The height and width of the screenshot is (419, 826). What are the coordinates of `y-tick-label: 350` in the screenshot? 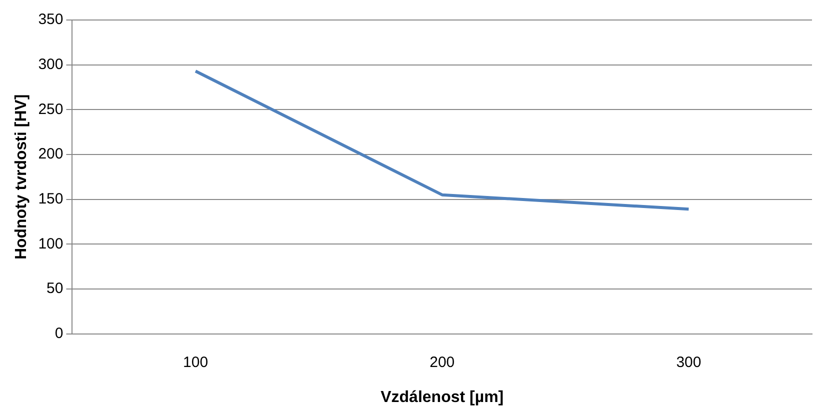 It's located at (51, 19).